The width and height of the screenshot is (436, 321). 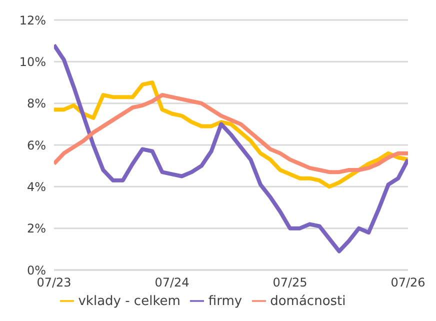 I want to click on legend-label: firmy, so click(x=225, y=301).